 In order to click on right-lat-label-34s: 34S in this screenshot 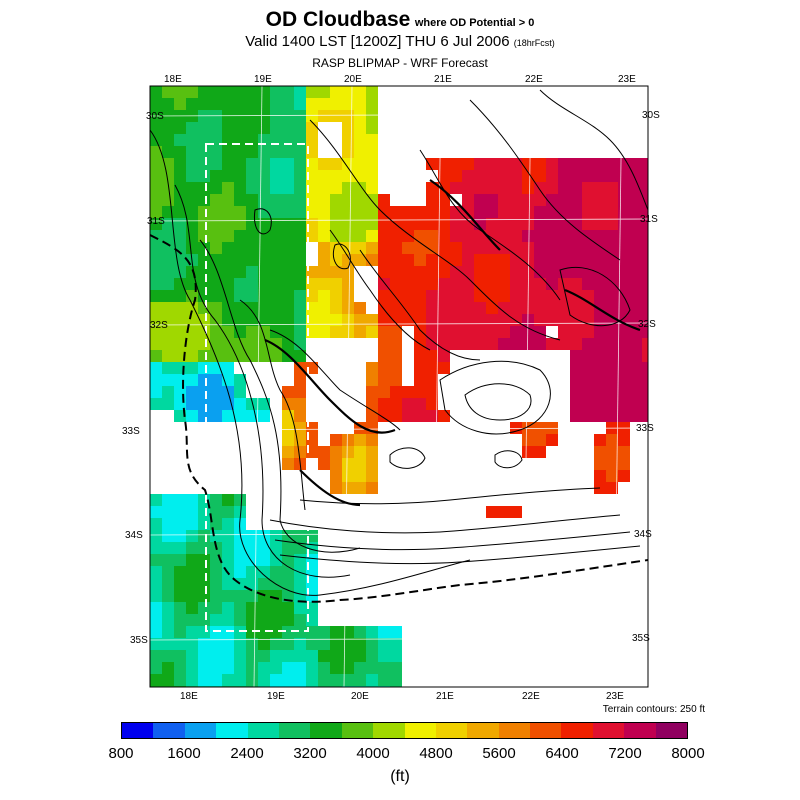, I will do `click(643, 534)`.